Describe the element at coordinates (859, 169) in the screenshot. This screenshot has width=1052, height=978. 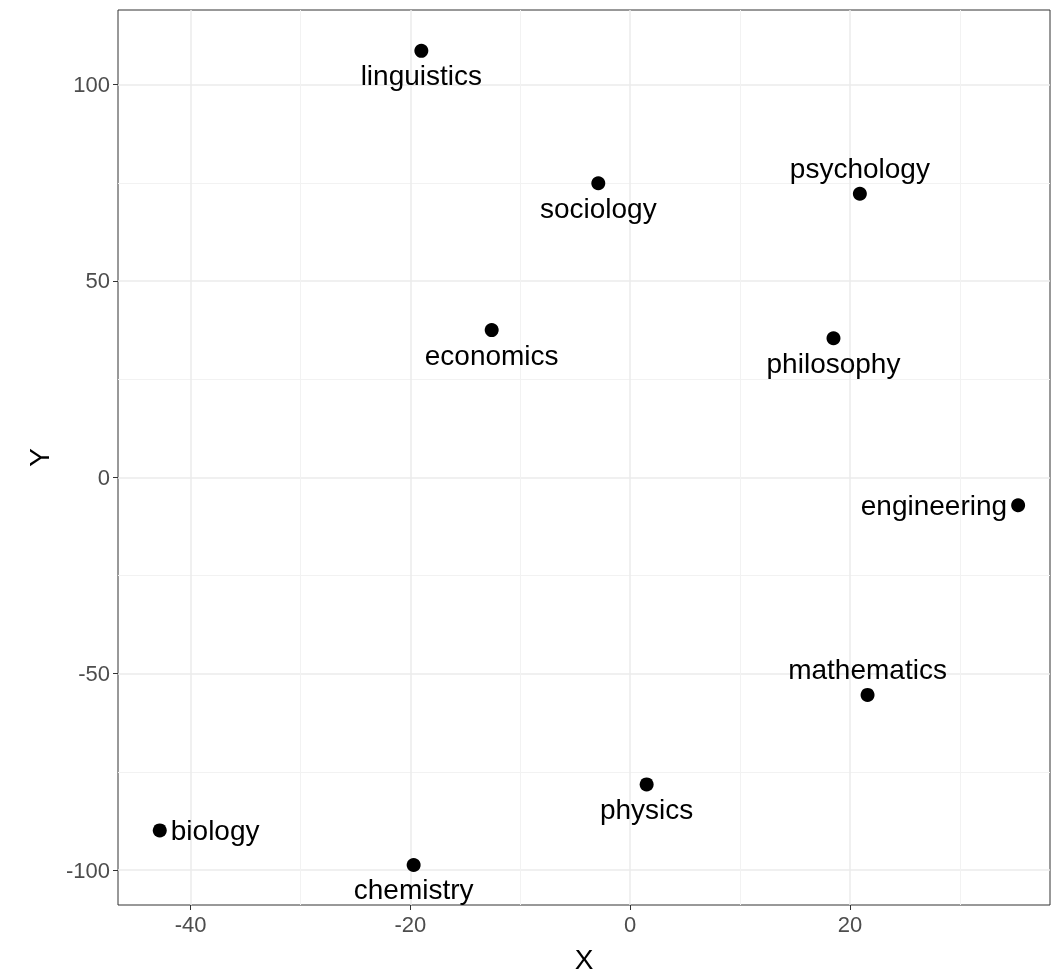
I see `series-label: psychology` at that location.